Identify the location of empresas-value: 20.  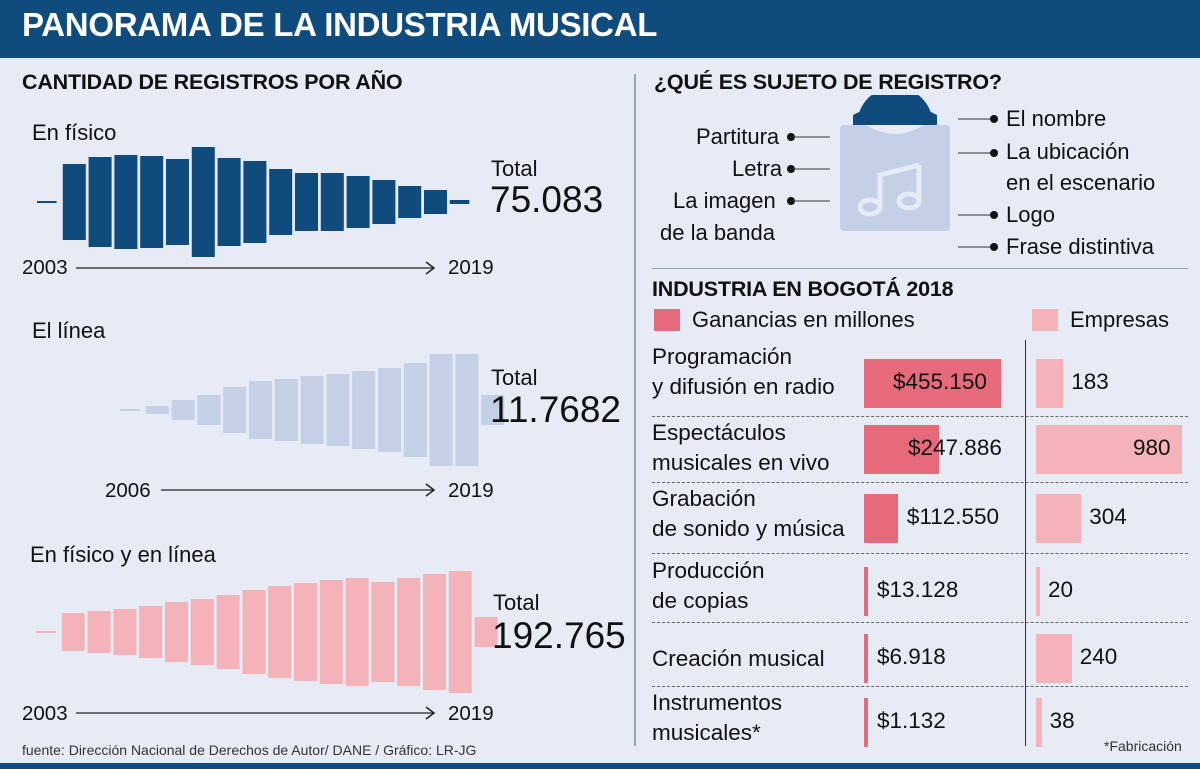
(1061, 589).